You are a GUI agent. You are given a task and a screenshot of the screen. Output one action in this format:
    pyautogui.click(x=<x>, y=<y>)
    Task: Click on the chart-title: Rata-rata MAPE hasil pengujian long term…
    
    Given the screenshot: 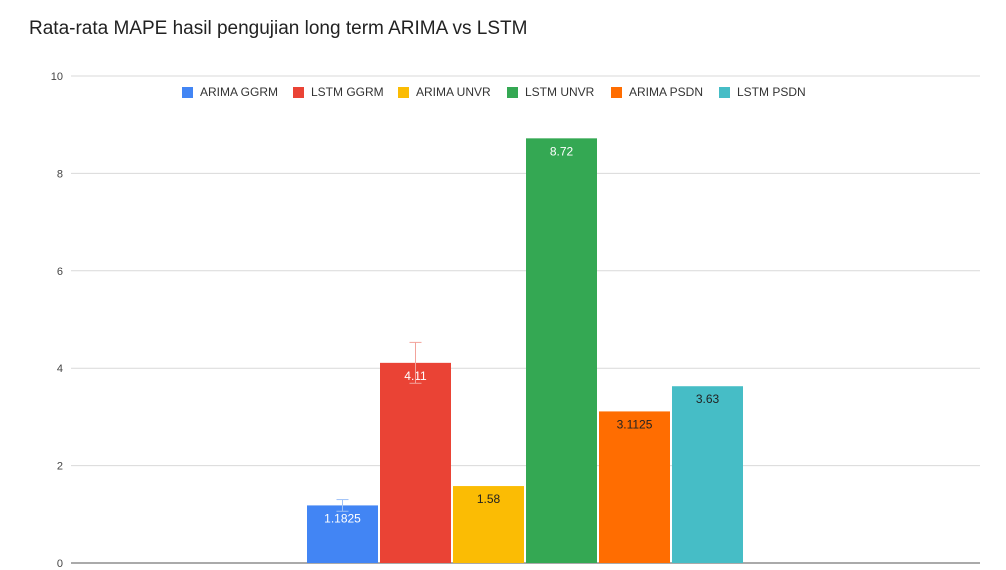 What is the action you would take?
    pyautogui.click(x=278, y=28)
    